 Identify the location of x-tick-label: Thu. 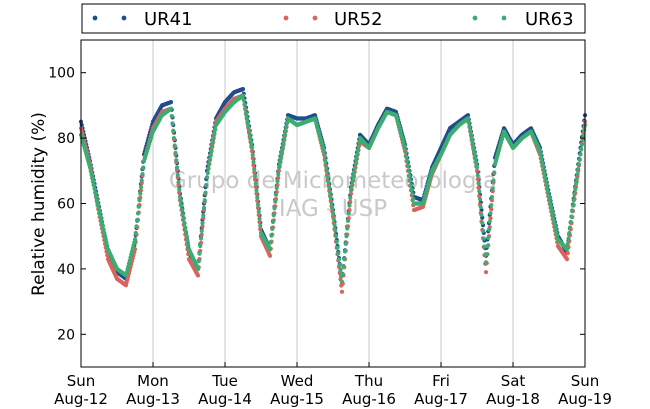
(368, 381).